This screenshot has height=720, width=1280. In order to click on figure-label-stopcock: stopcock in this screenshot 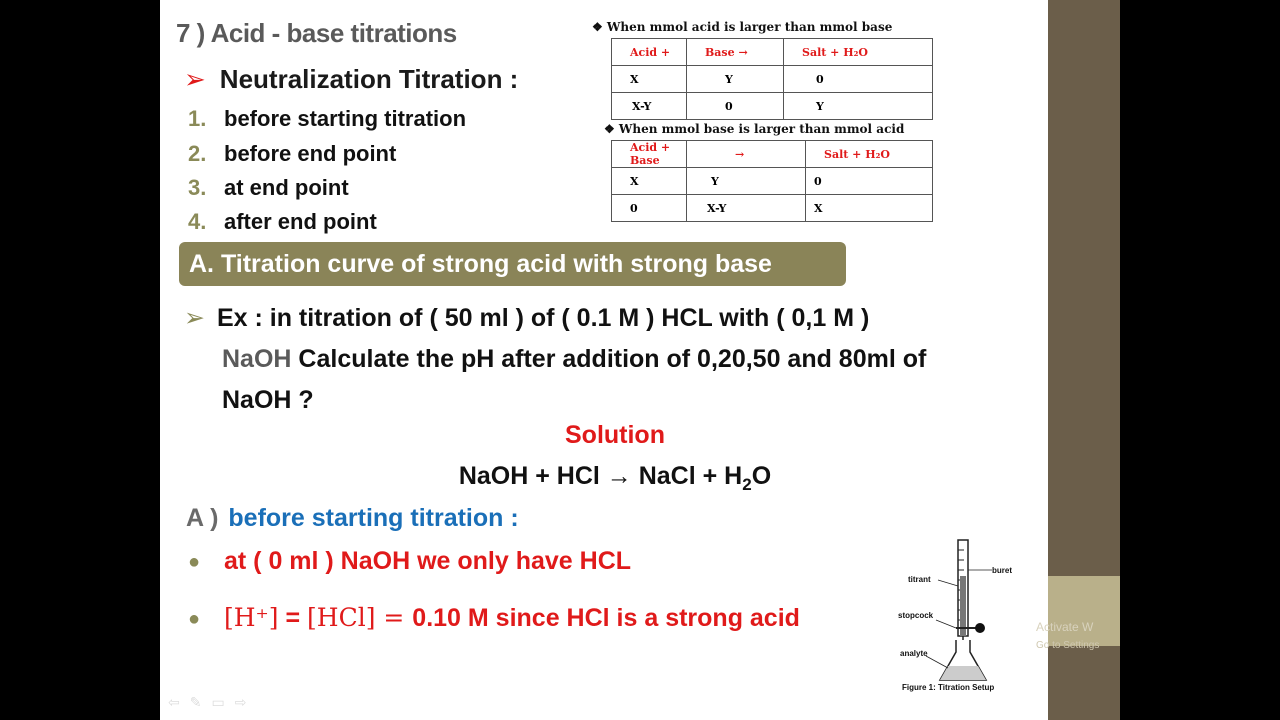, I will do `click(916, 615)`.